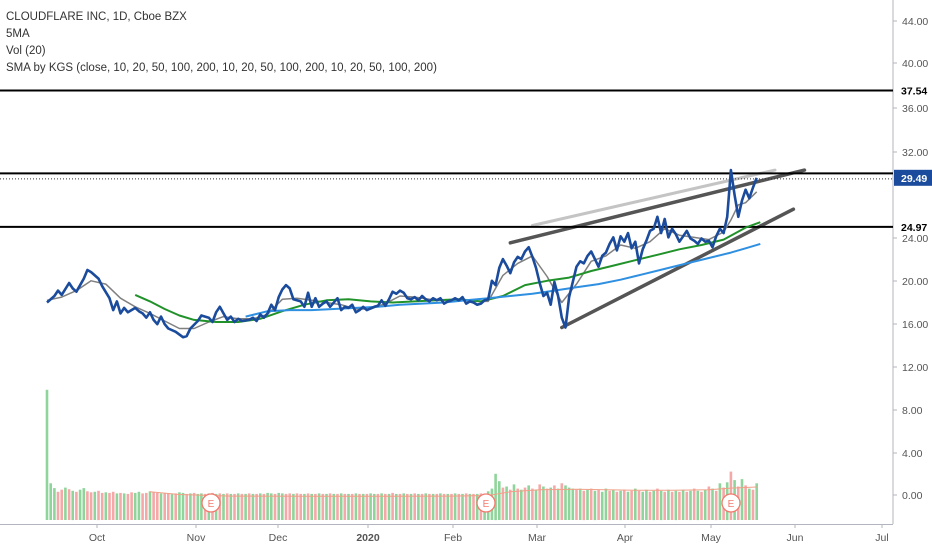  Describe the element at coordinates (503, 280) in the screenshot. I see `sma-blue-line` at that location.